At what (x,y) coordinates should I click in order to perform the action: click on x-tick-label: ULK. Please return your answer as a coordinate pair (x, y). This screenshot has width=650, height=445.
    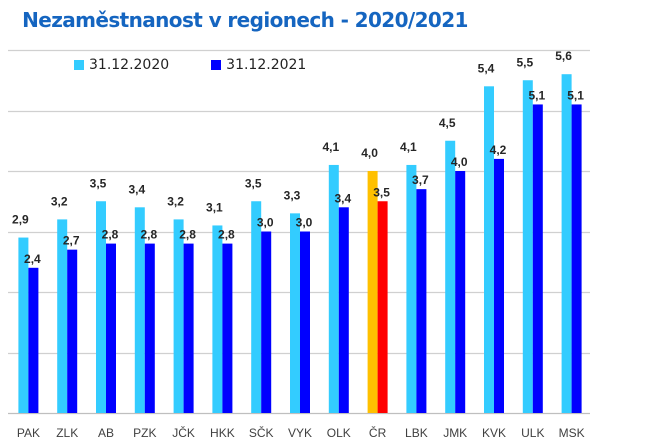
    Looking at the image, I should click on (532, 433).